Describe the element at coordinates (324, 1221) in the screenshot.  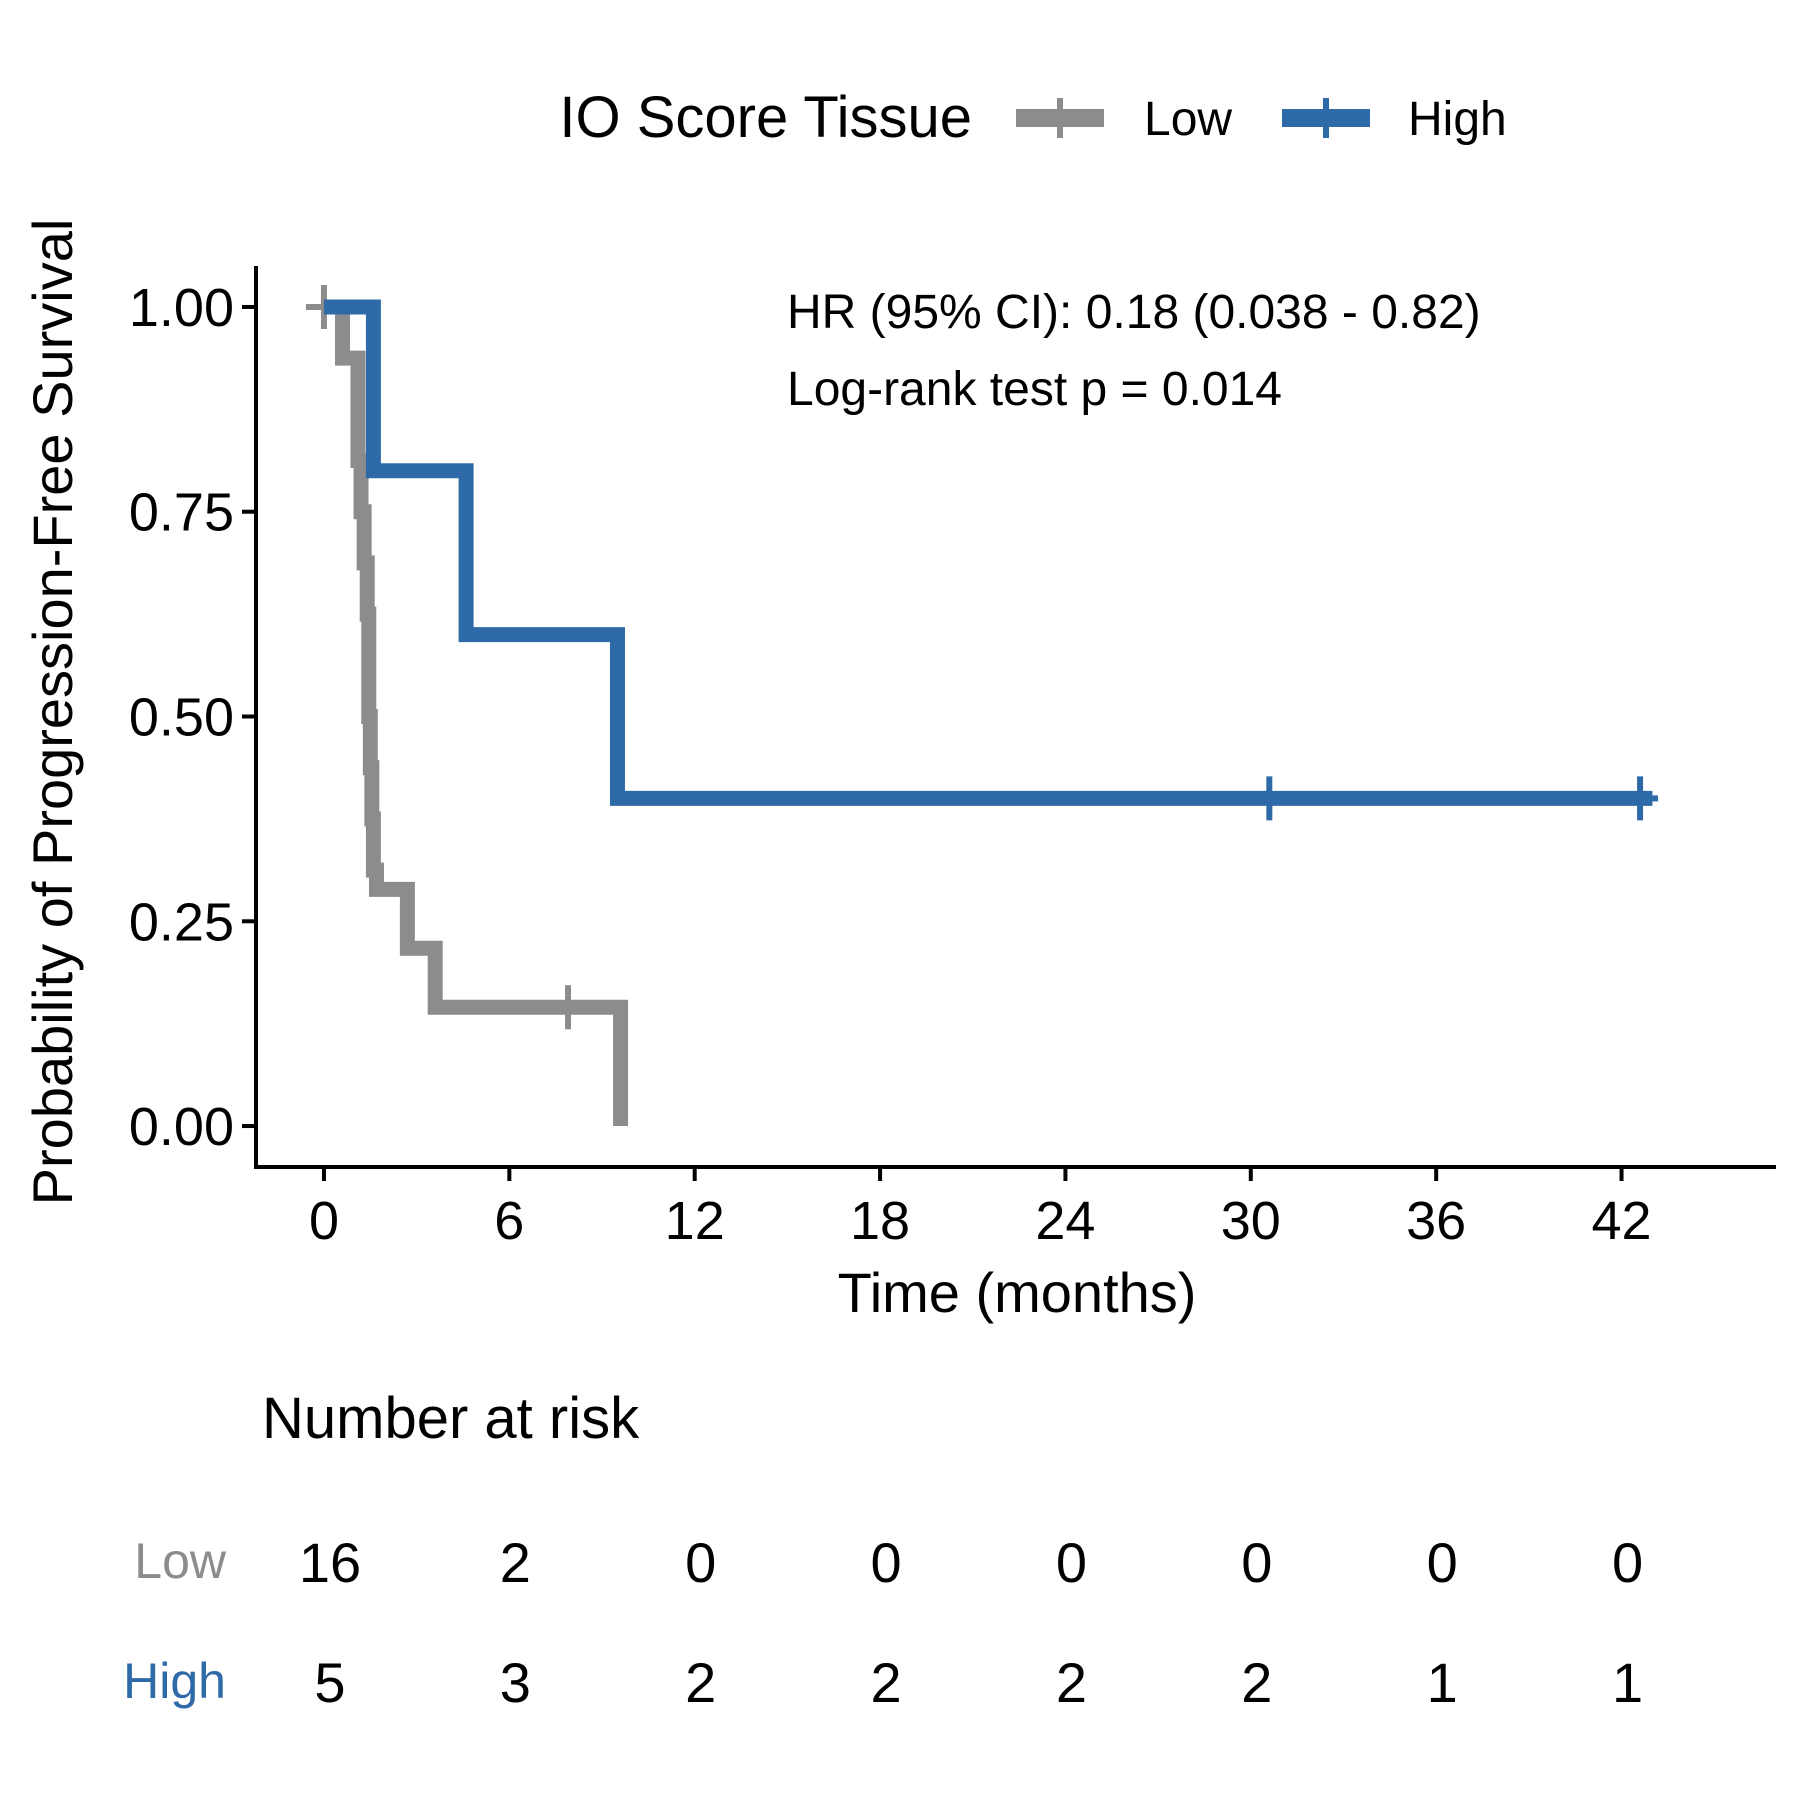
I see `x-tick-label: 0` at that location.